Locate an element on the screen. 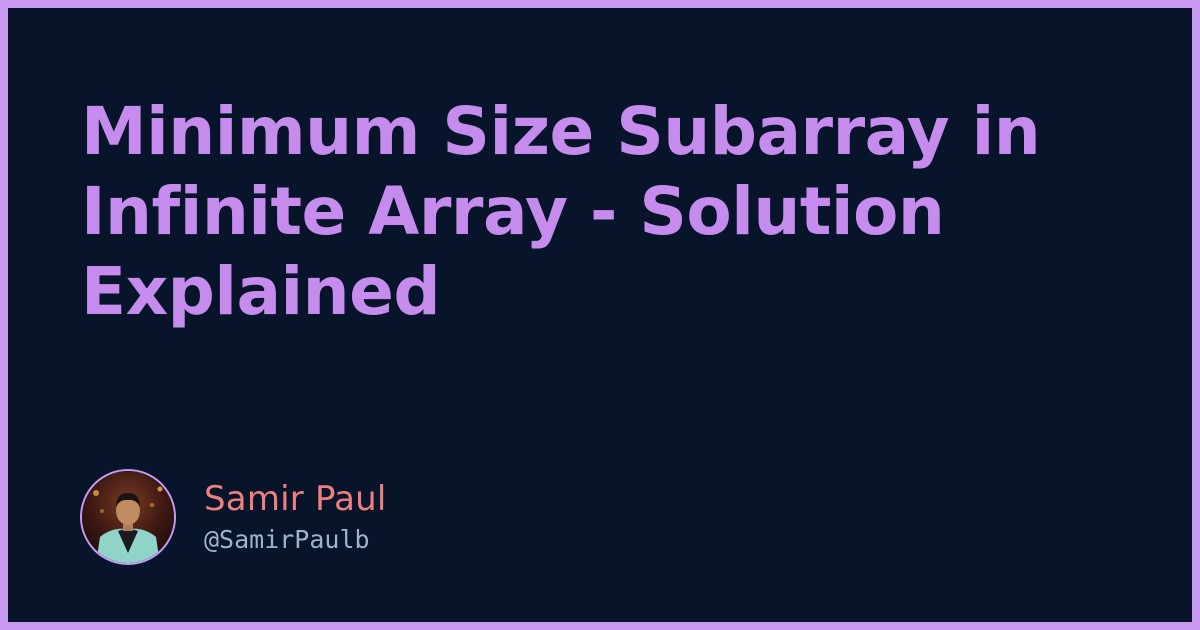 This screenshot has width=1200, height=630. author-block: Samir Paul @SamirPaulb is located at coordinates (233, 517).